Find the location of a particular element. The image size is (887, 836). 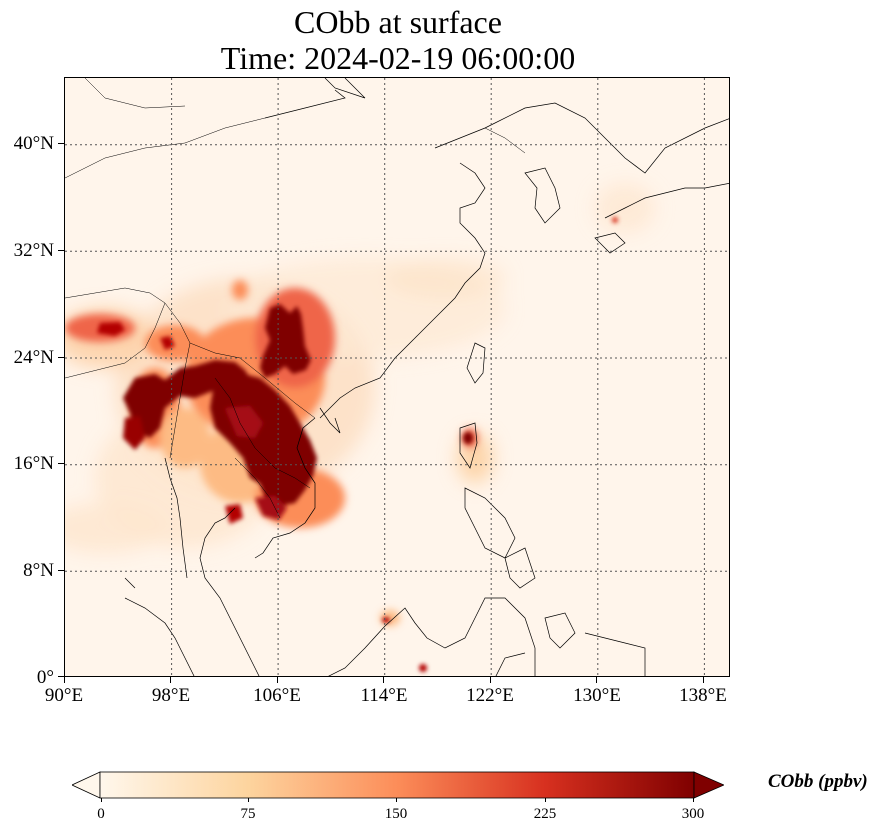

colorbar-tick-300: 300 is located at coordinates (693, 814).